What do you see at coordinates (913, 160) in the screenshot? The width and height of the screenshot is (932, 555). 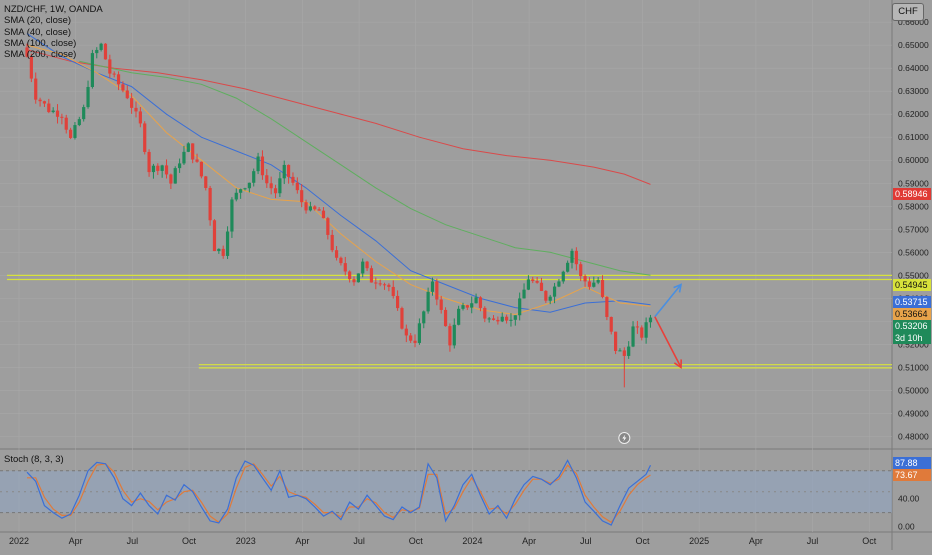 I see `y-tick-label: 0.60000` at bounding box center [913, 160].